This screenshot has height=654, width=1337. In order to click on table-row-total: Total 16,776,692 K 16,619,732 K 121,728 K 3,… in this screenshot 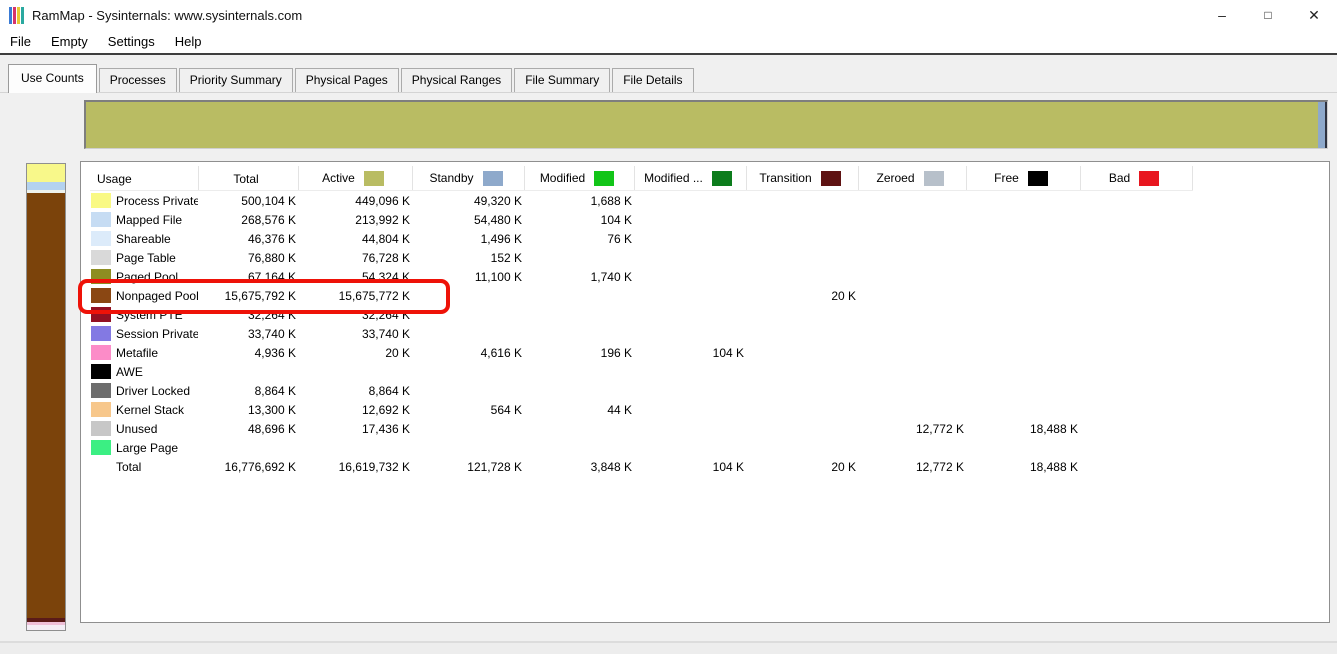, I will do `click(641, 466)`.